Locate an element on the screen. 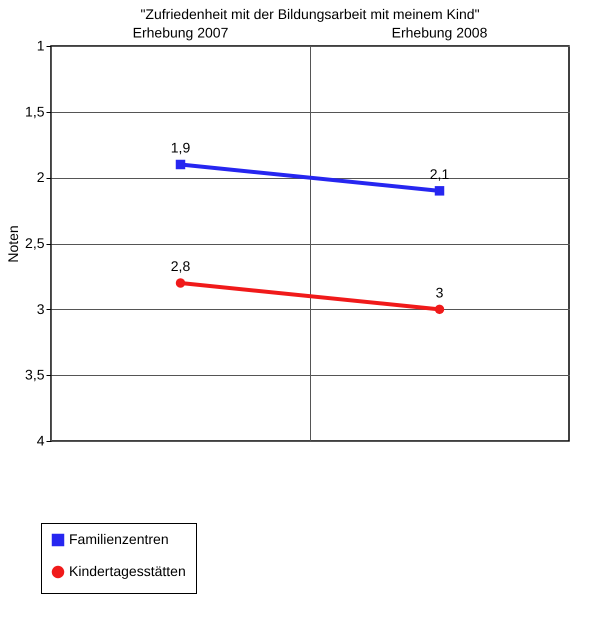  legend-label: Kindertagesstätten is located at coordinates (127, 571).